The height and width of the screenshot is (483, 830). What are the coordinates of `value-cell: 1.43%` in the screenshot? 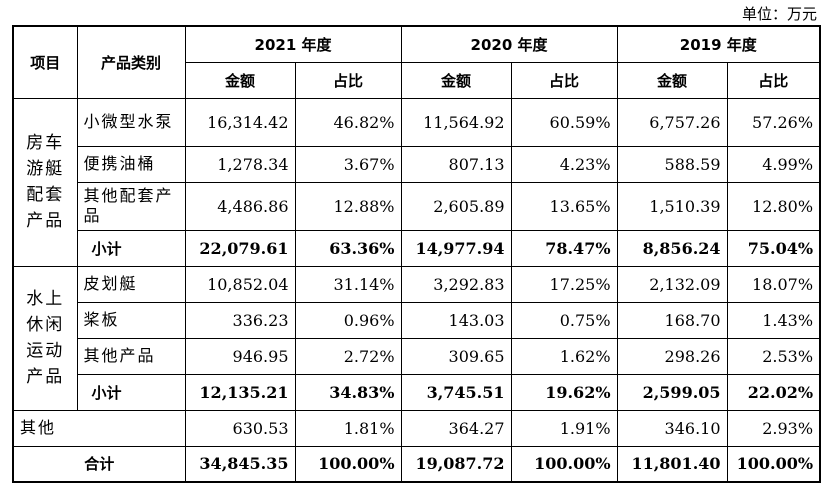 It's located at (773, 320).